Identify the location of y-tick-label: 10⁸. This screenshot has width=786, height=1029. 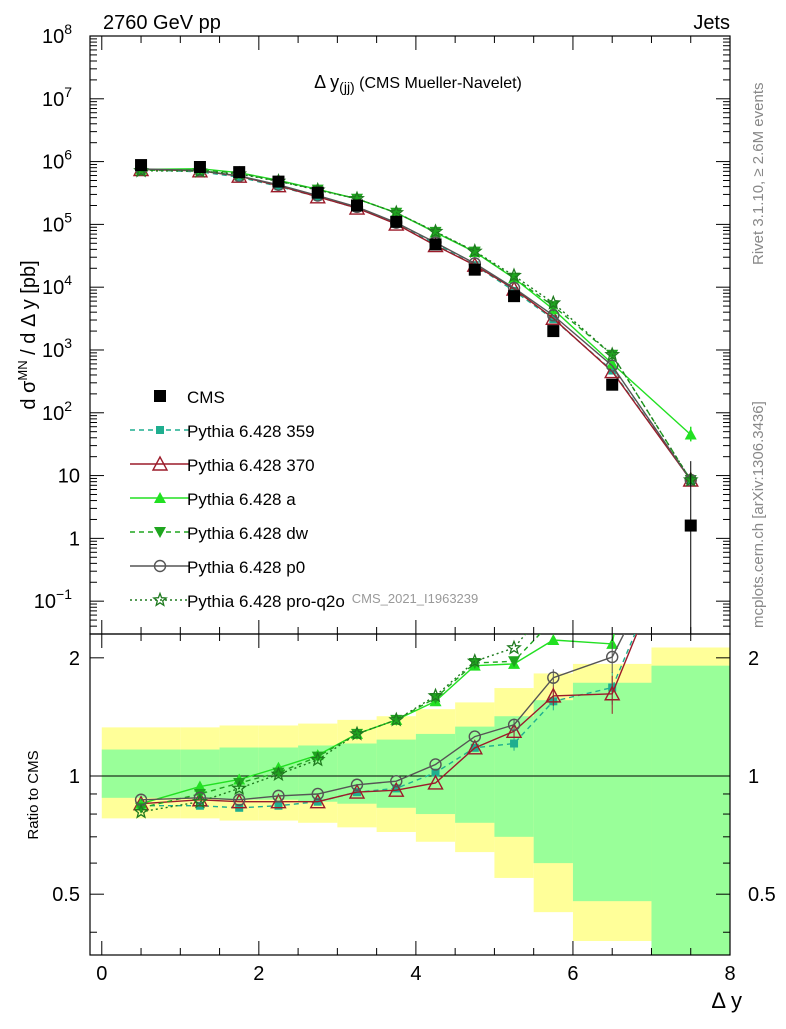
(57, 34).